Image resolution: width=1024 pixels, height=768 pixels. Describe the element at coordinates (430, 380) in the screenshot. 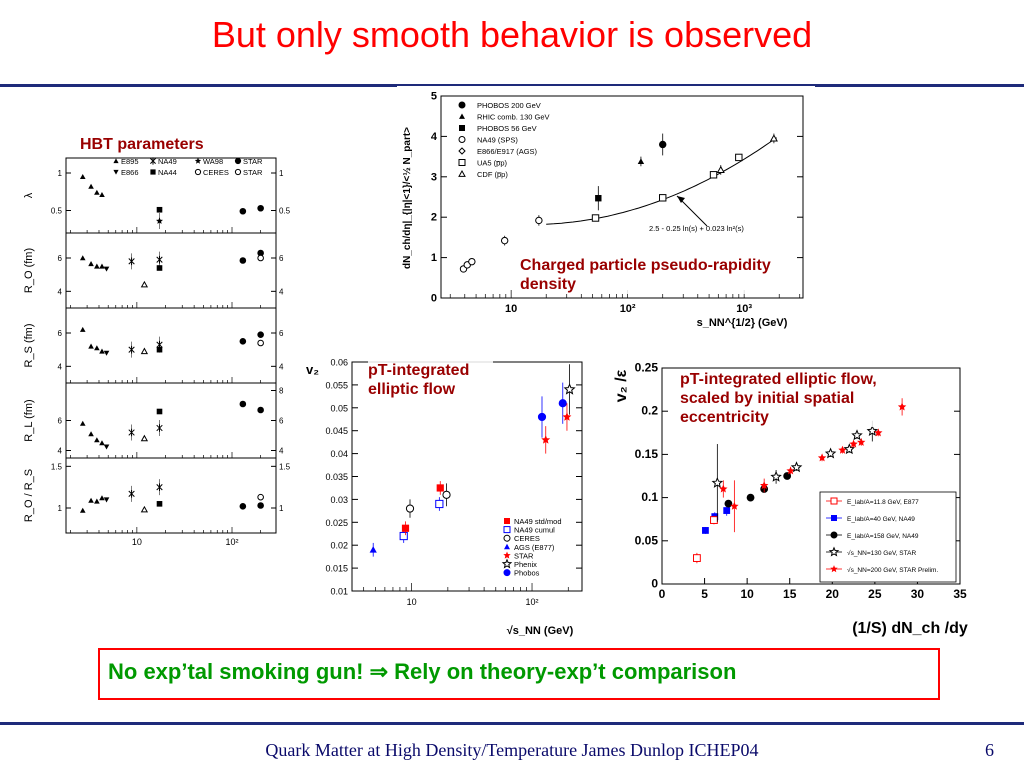

I see `v2-caption: pT-integrated elliptic flow` at that location.